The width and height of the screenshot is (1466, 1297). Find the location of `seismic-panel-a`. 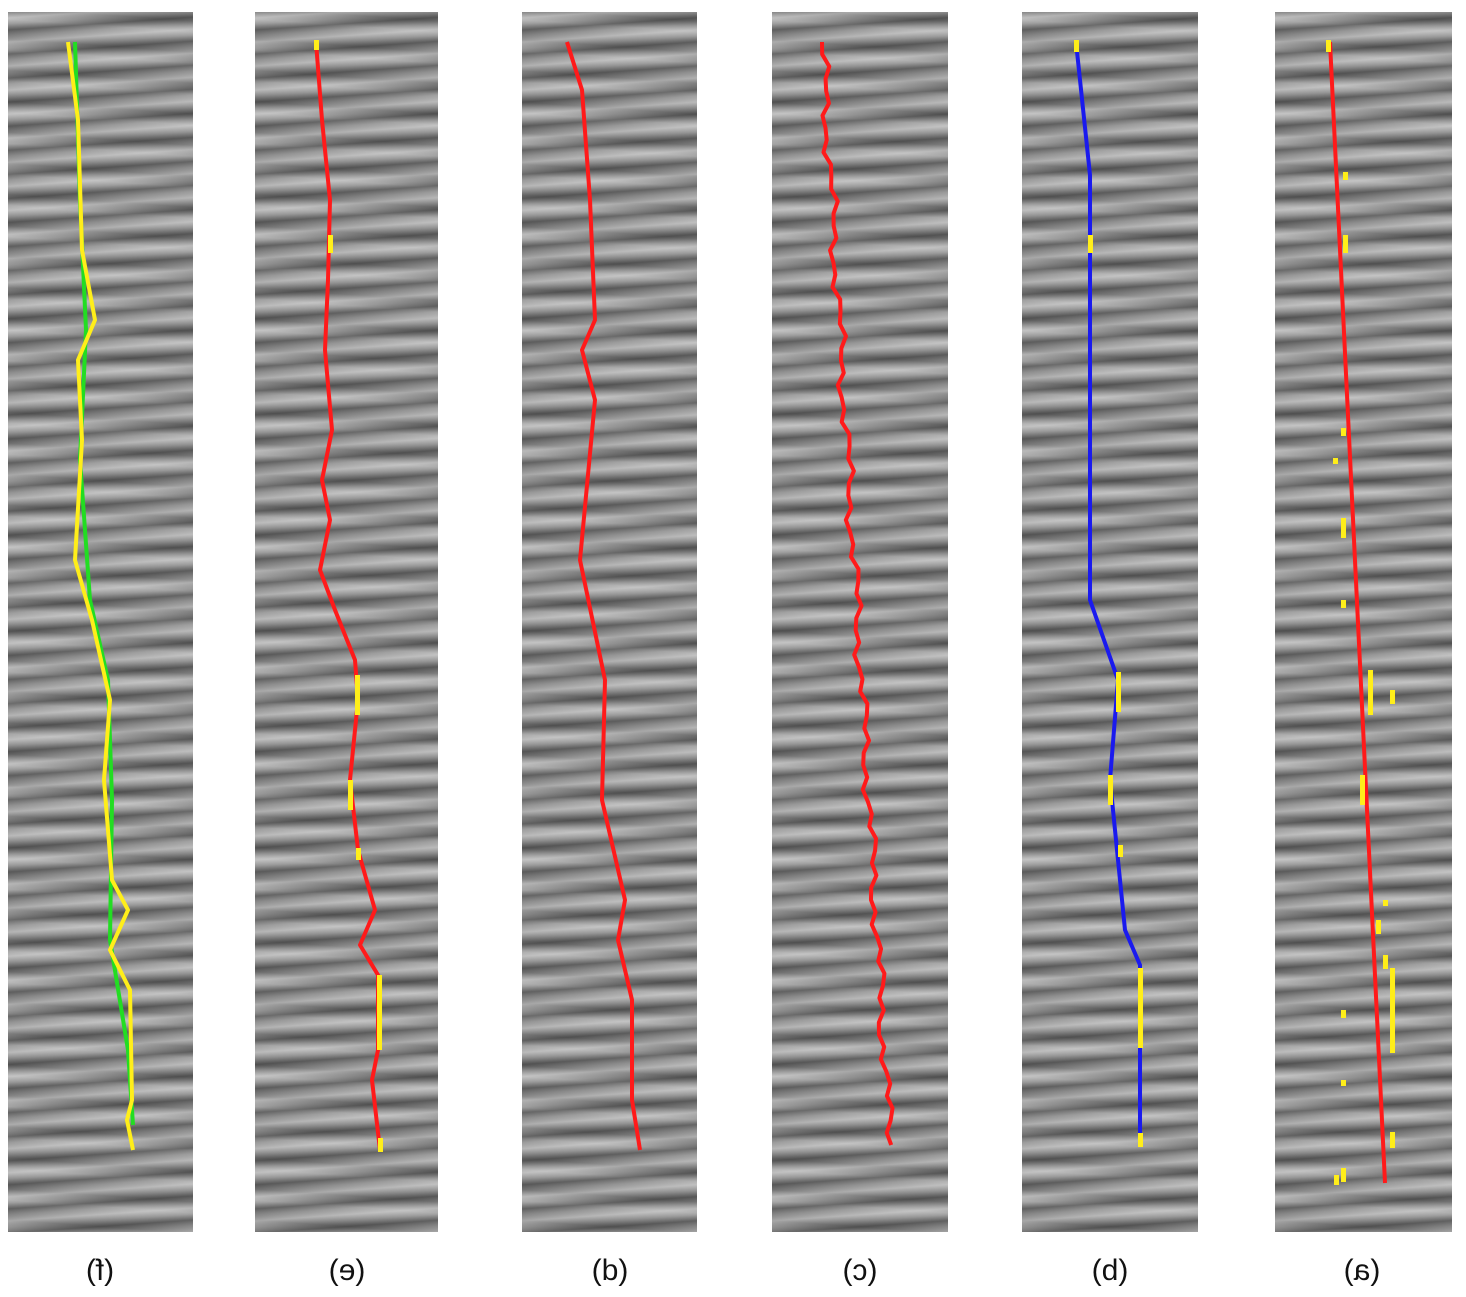

seismic-panel-a is located at coordinates (1363, 622).